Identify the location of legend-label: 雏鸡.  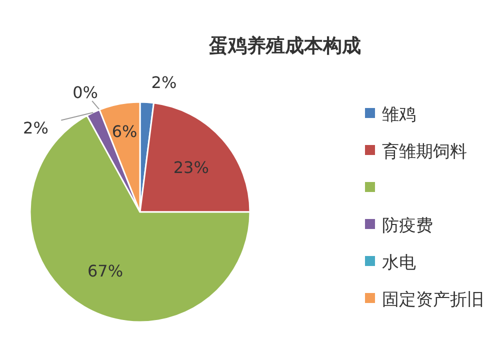
(399, 115).